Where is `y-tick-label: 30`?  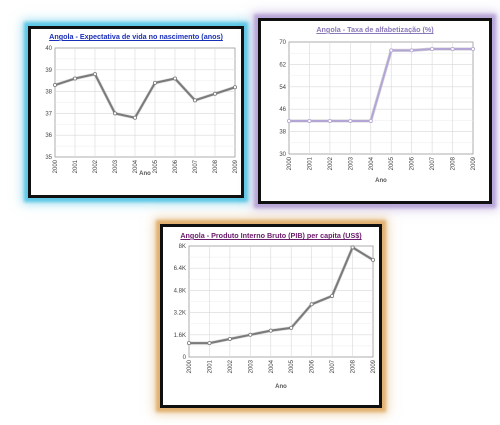 y-tick-label: 30 is located at coordinates (282, 155).